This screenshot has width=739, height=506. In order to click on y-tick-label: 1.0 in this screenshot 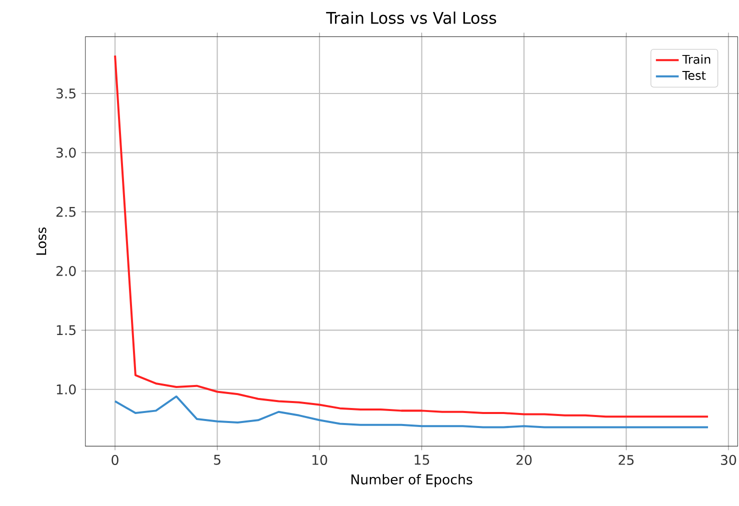, I will do `click(66, 389)`.